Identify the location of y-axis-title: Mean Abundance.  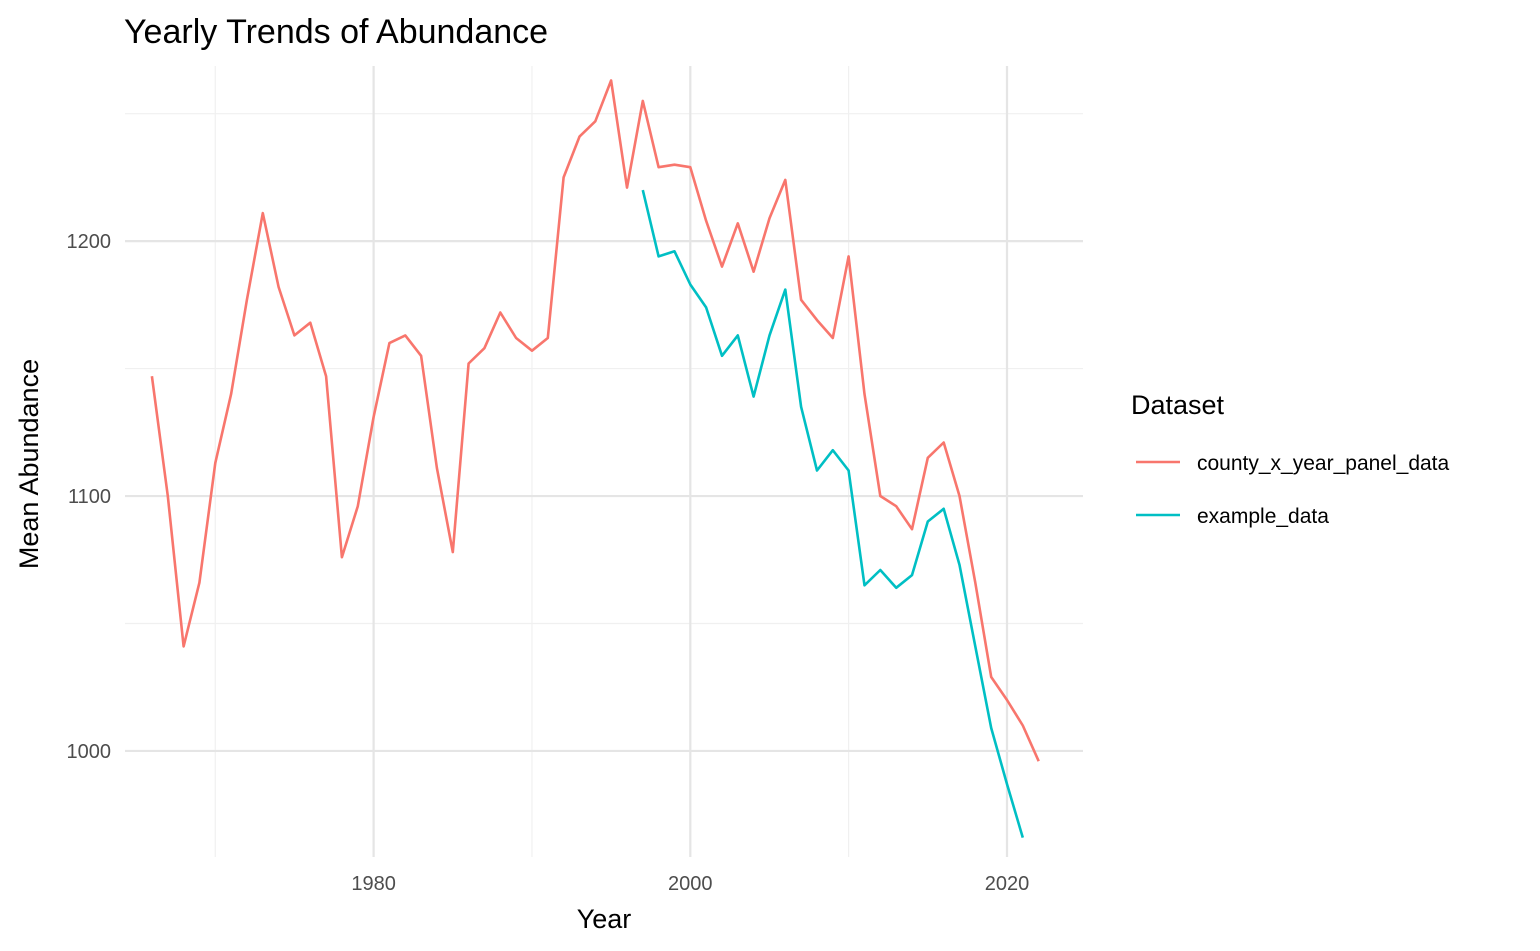
(29, 464).